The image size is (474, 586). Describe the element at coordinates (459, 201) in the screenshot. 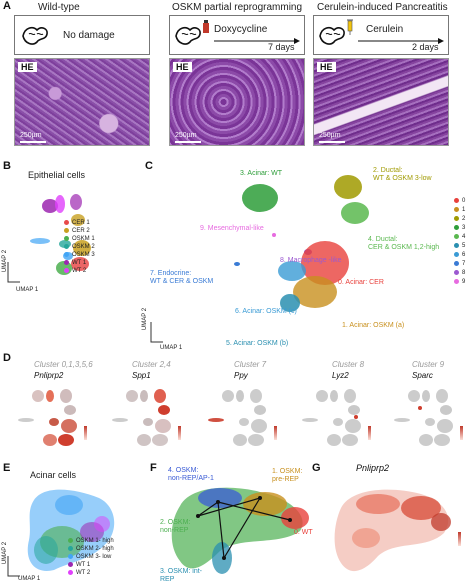

I see `legend-item: 0` at that location.